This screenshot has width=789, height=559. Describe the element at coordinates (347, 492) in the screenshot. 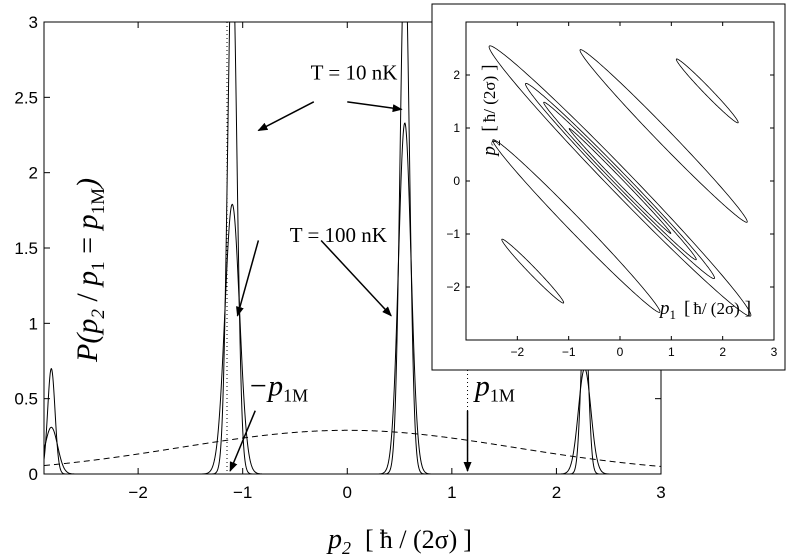

I see `x-tick-label: 0` at that location.